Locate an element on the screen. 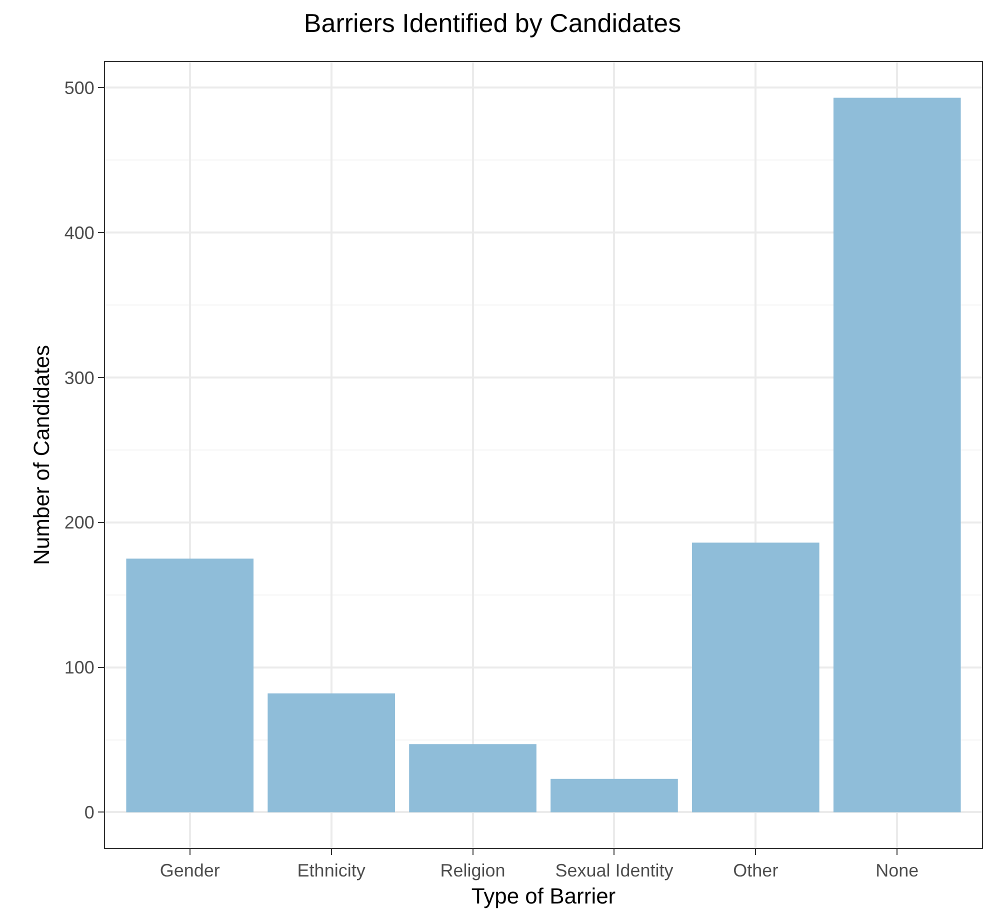  x-tick-label: Sexual Identity is located at coordinates (614, 870).